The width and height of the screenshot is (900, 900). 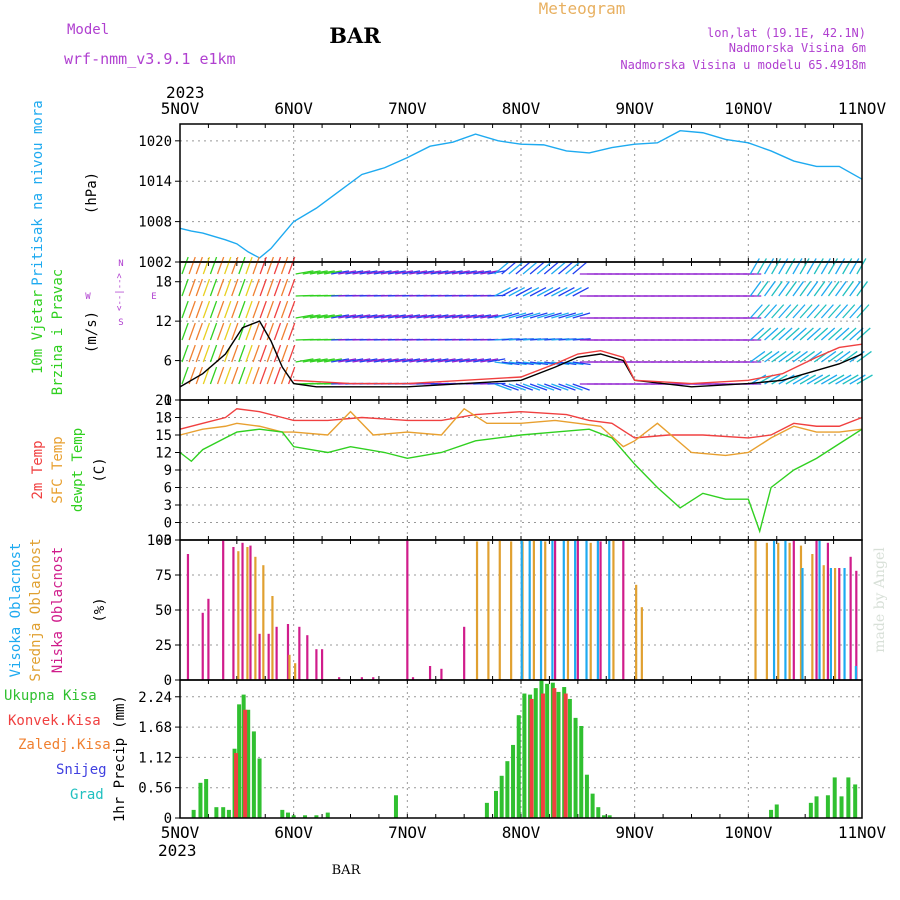 I want to click on temp-ylabel: 2m Temp, so click(x=38, y=469).